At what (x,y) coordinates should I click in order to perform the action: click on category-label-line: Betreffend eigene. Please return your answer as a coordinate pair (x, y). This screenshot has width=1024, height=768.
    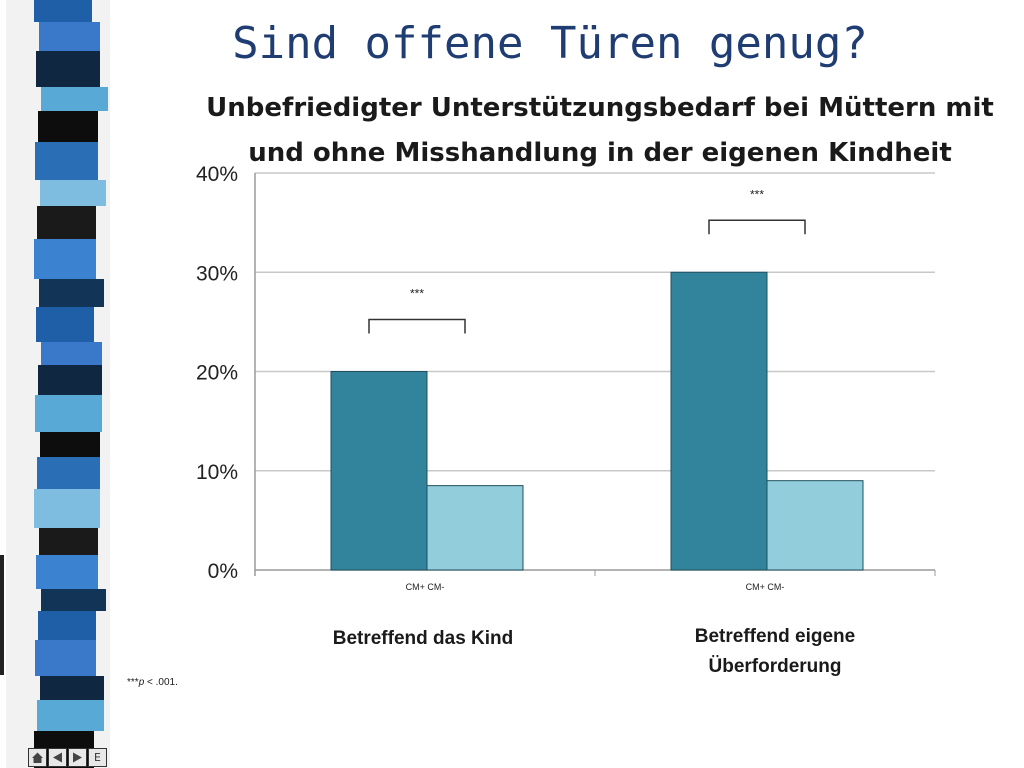
    Looking at the image, I should click on (775, 636).